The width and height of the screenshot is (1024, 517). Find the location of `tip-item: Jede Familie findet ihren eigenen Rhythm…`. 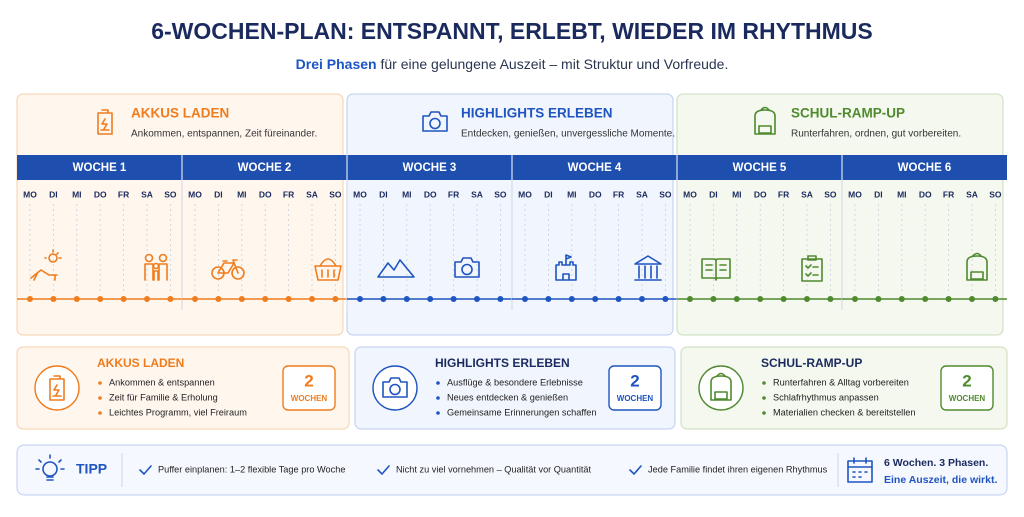

tip-item: Jede Familie findet ihren eigenen Rhythm… is located at coordinates (738, 469).